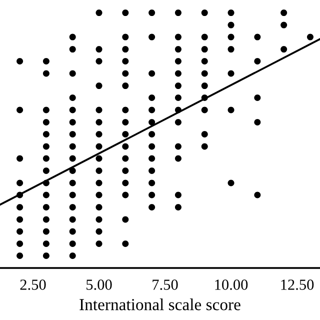 This screenshot has width=320, height=320. What do you see at coordinates (231, 285) in the screenshot?
I see `x-tick-label: 10.00` at bounding box center [231, 285].